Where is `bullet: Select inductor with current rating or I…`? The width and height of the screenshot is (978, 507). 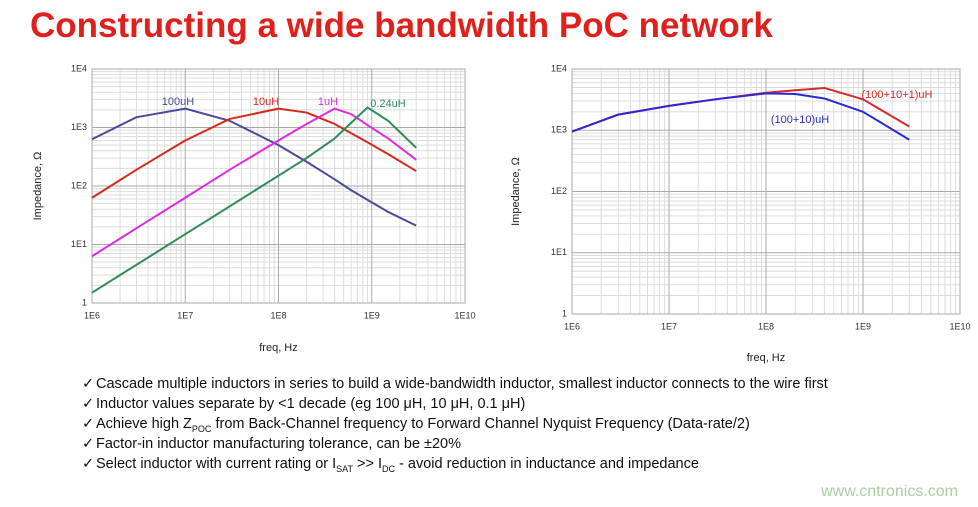 bullet: Select inductor with current rating or I… is located at coordinates (455, 466).